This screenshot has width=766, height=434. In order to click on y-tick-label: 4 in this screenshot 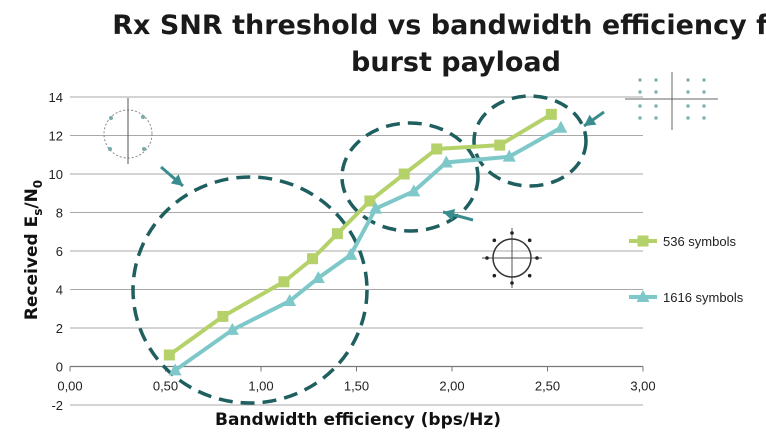, I will do `click(59, 290)`.